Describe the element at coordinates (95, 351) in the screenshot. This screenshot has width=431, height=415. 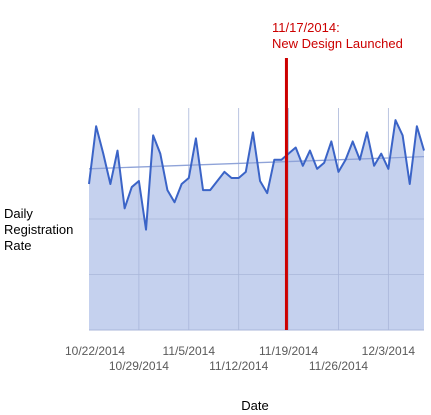
I see `x-tick-label: 10/22/2014` at that location.